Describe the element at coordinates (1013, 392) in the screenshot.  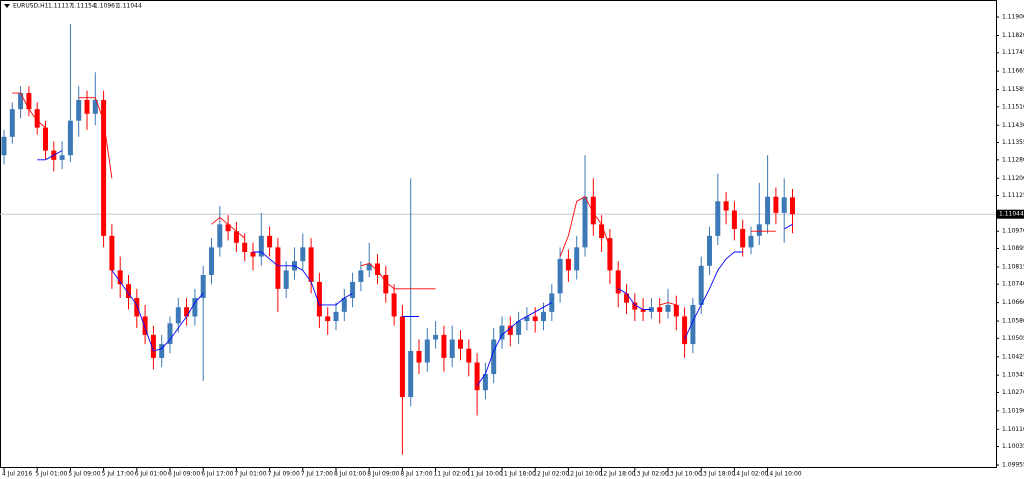
I see `y-tick-label: 1.10270` at that location.